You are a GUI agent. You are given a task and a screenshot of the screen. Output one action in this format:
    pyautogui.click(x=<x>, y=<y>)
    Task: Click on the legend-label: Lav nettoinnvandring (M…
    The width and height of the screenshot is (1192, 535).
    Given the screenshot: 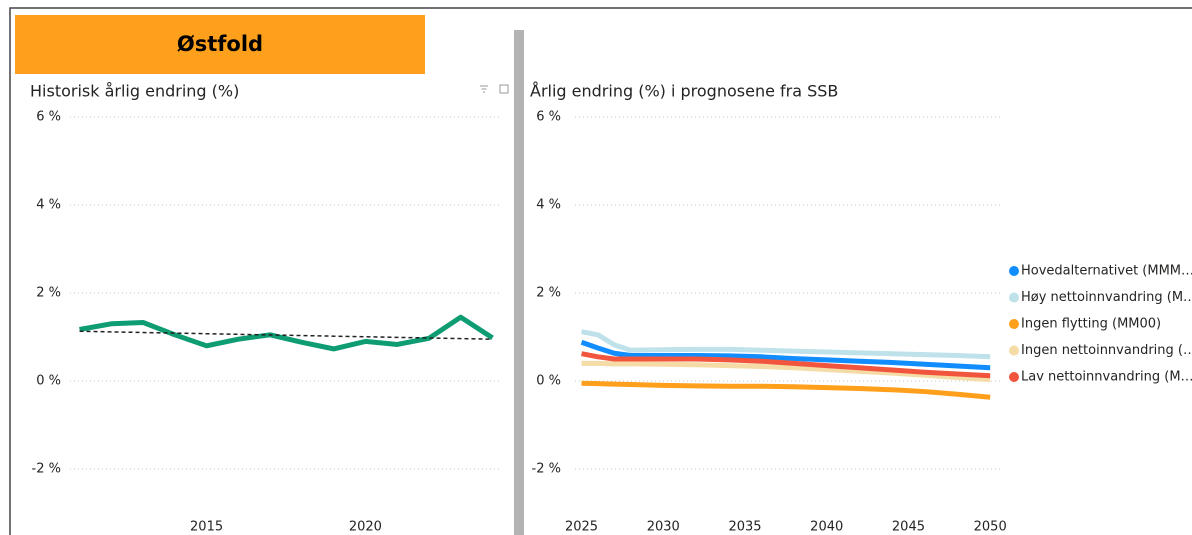 What is the action you would take?
    pyautogui.click(x=1106, y=377)
    